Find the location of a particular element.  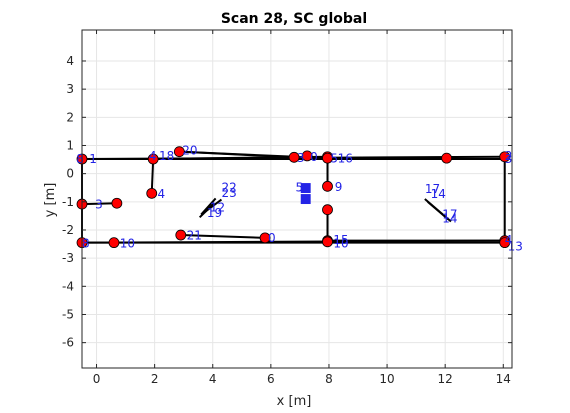

node-label: 12 is located at coordinates (217, 207).